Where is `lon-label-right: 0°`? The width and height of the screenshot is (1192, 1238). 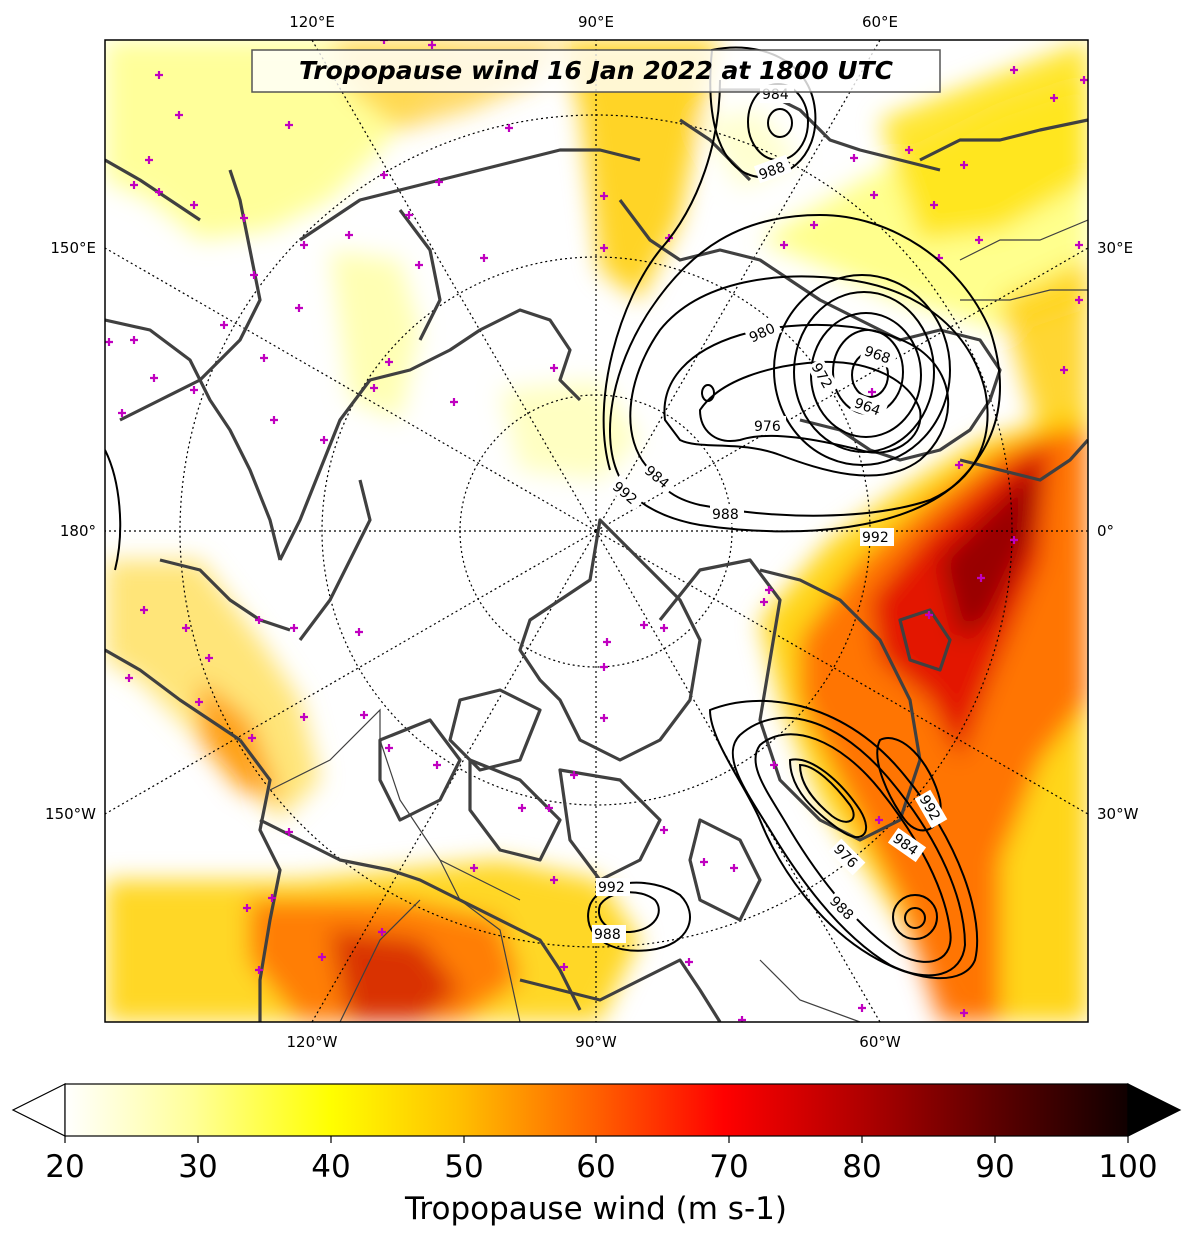
lon-label-right: 0° is located at coordinates (1105, 531).